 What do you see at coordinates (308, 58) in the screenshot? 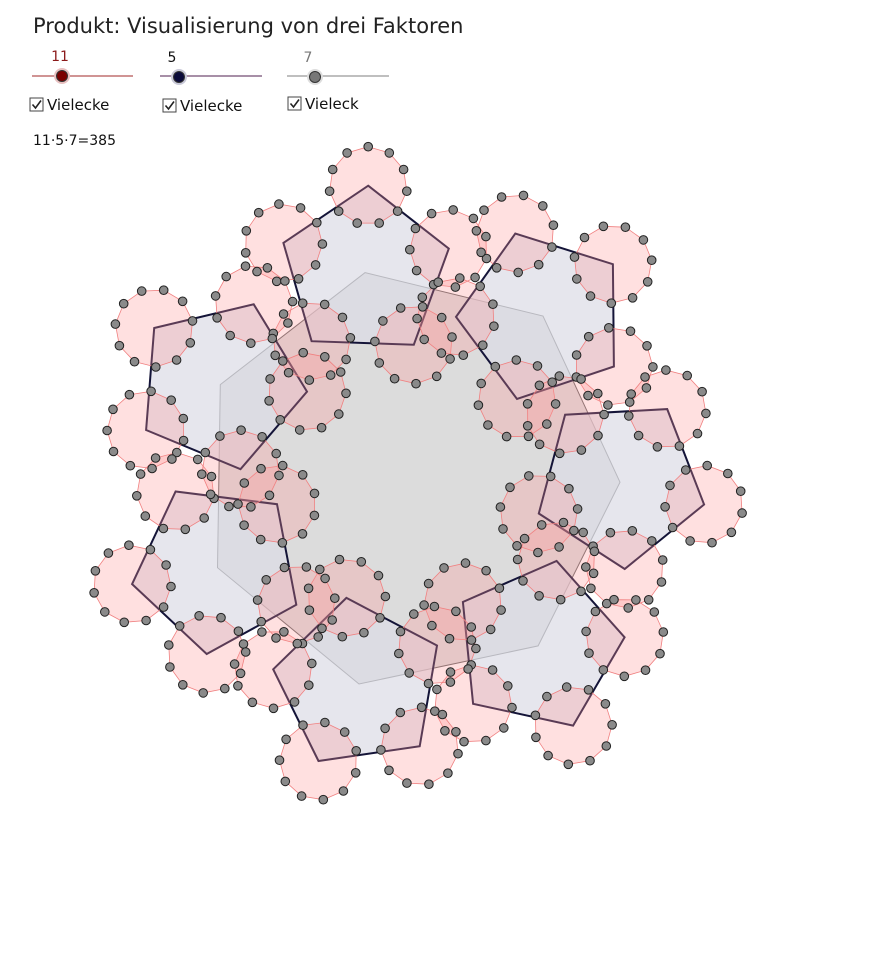
I see `slider-value: 7` at bounding box center [308, 58].